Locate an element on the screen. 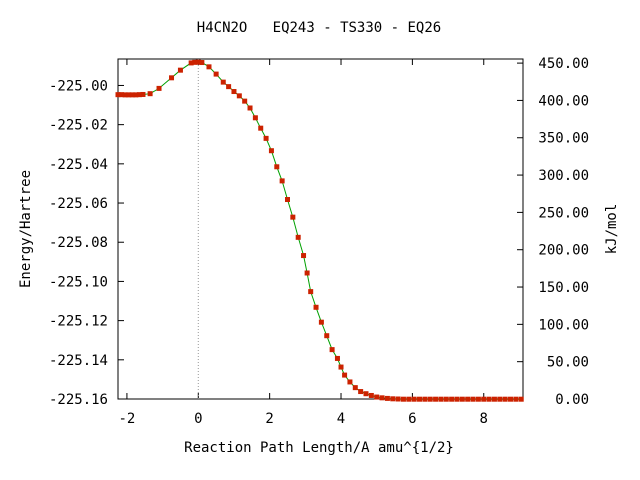  y2-tick-label: 450.00 is located at coordinates (563, 64).